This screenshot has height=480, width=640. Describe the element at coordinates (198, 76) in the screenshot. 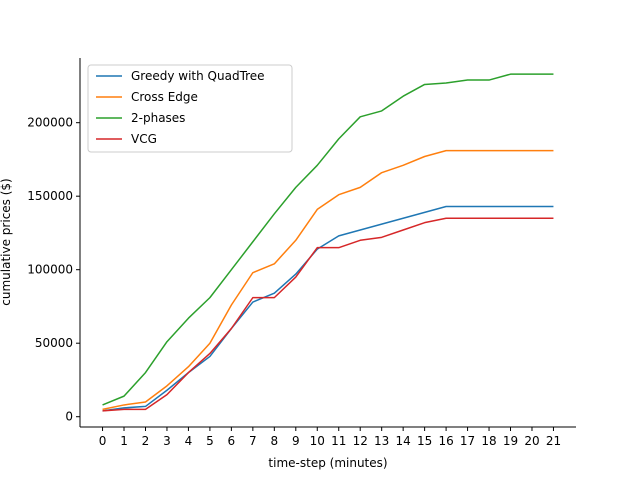

I see `legend-label: Greedy with QuadTree` at that location.